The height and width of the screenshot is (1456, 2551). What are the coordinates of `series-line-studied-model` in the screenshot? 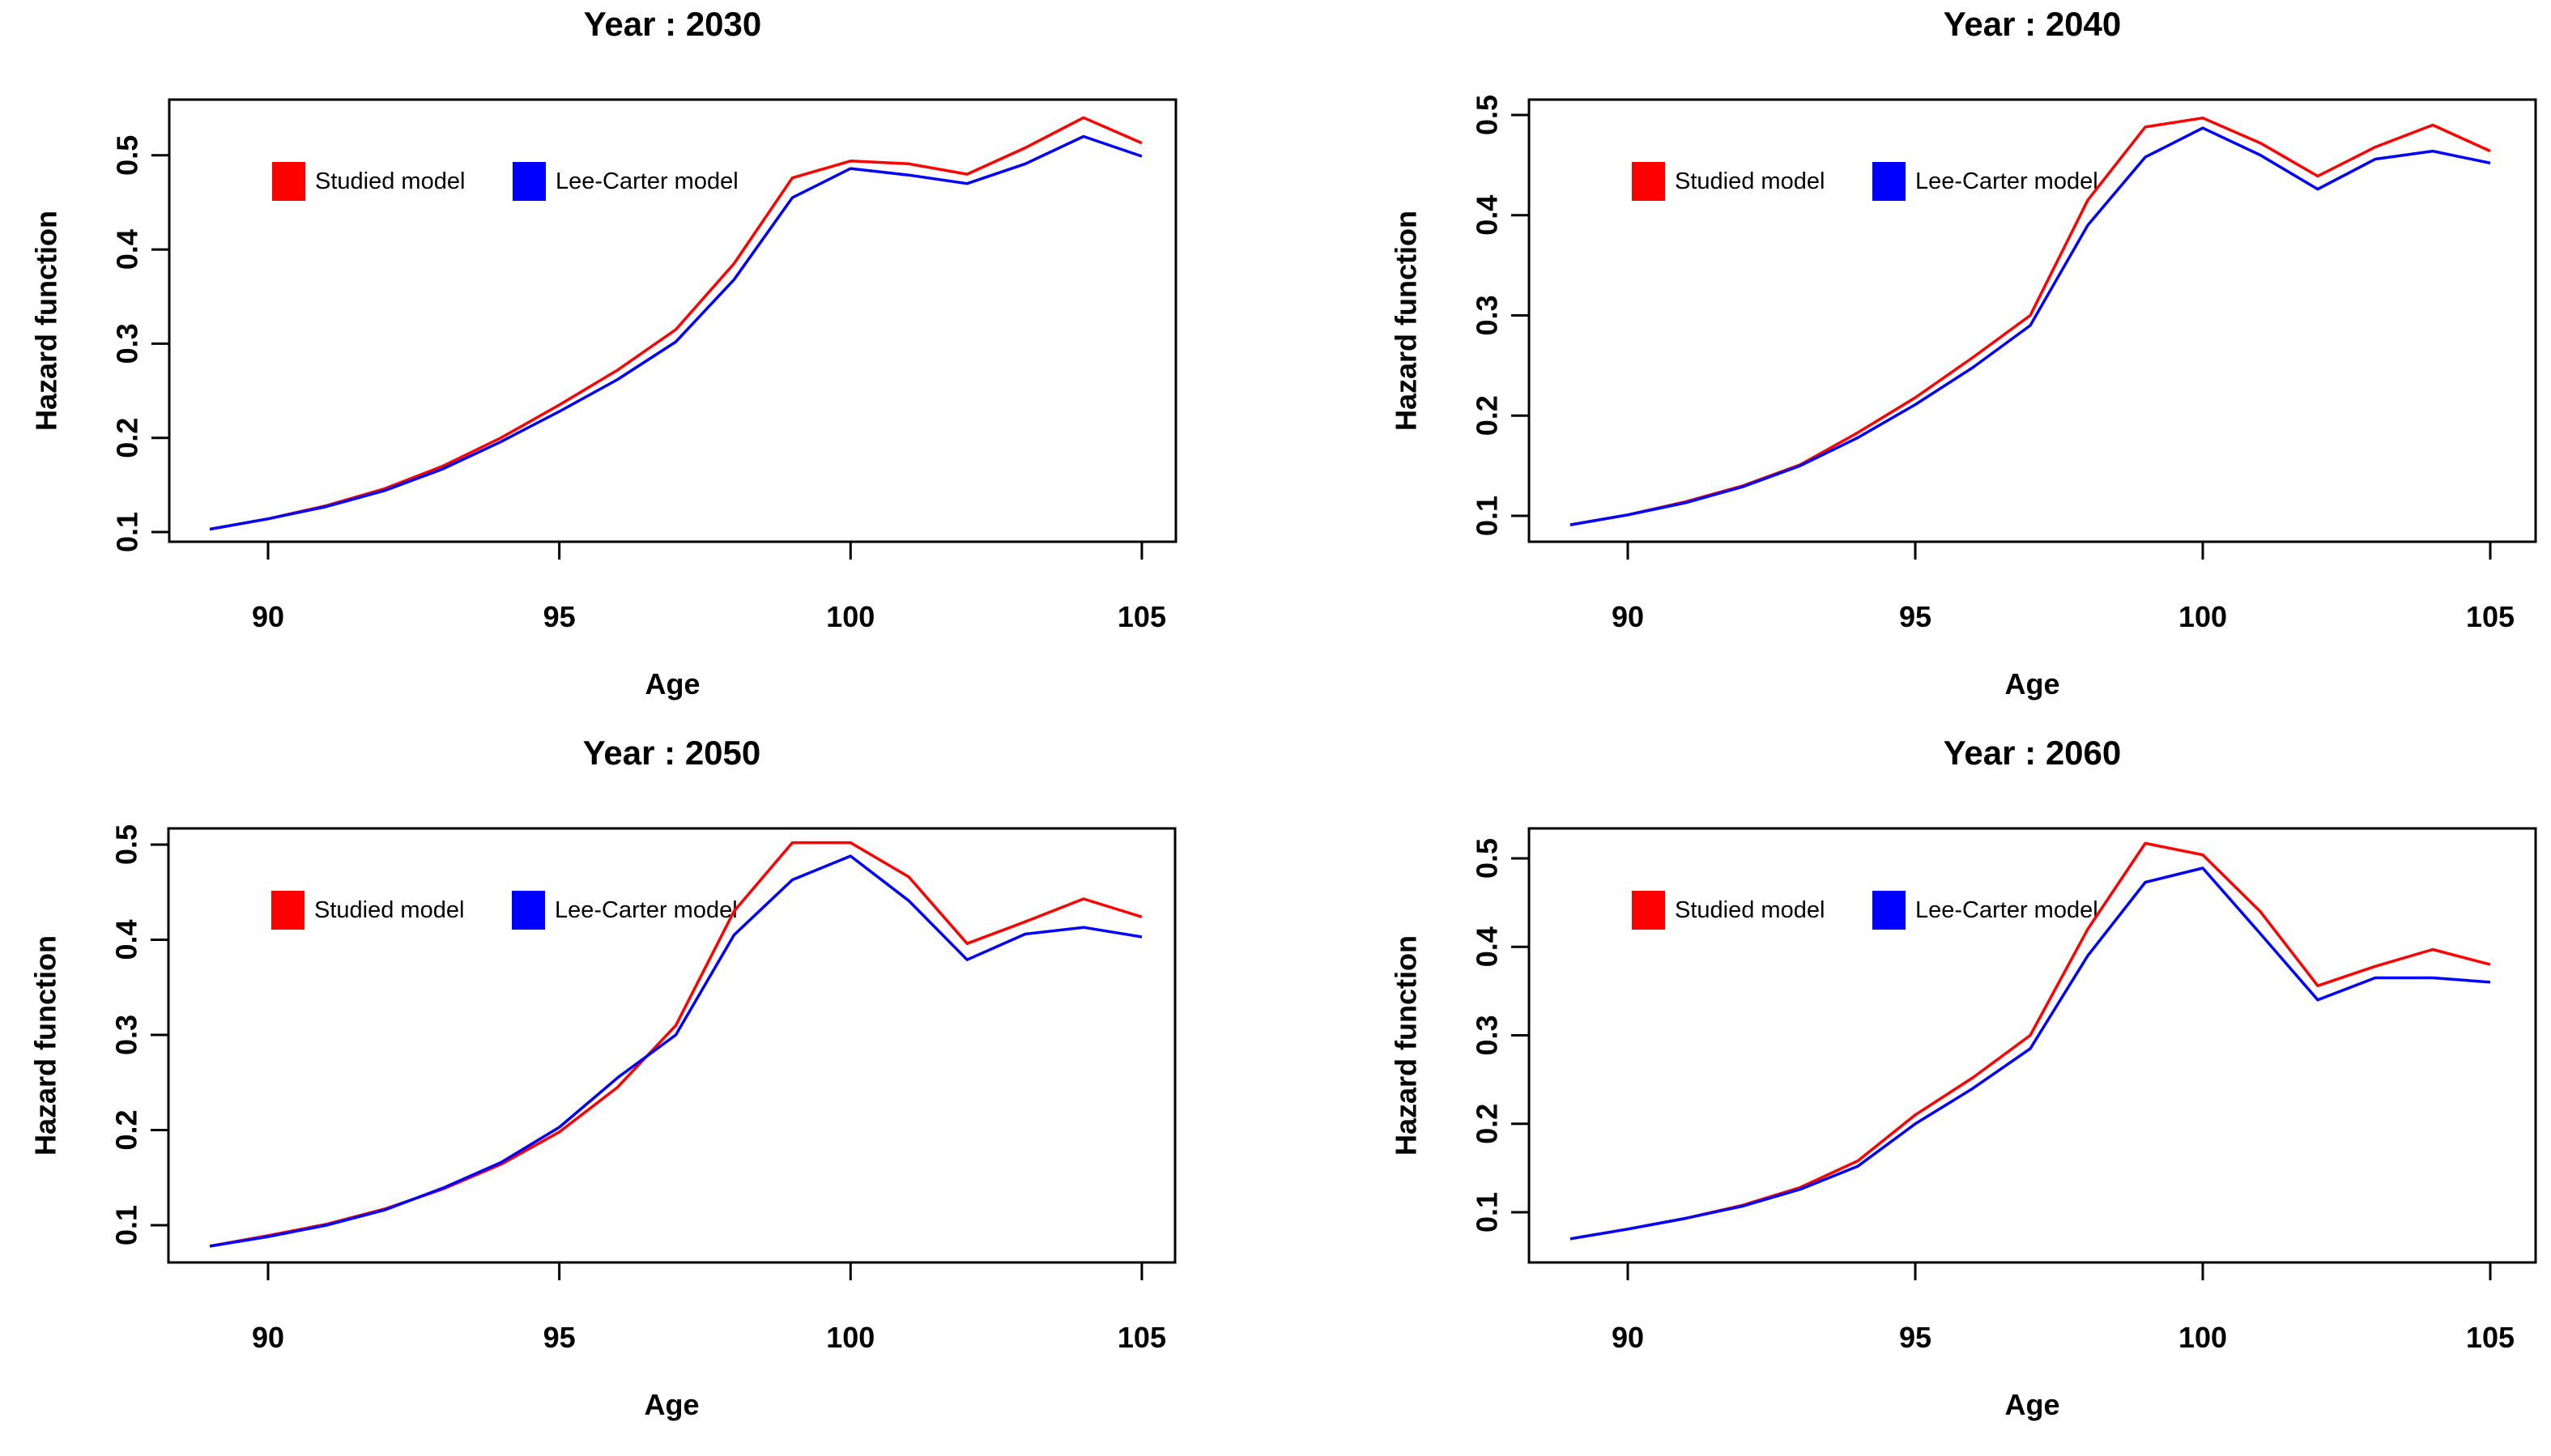 It's located at (676, 323).